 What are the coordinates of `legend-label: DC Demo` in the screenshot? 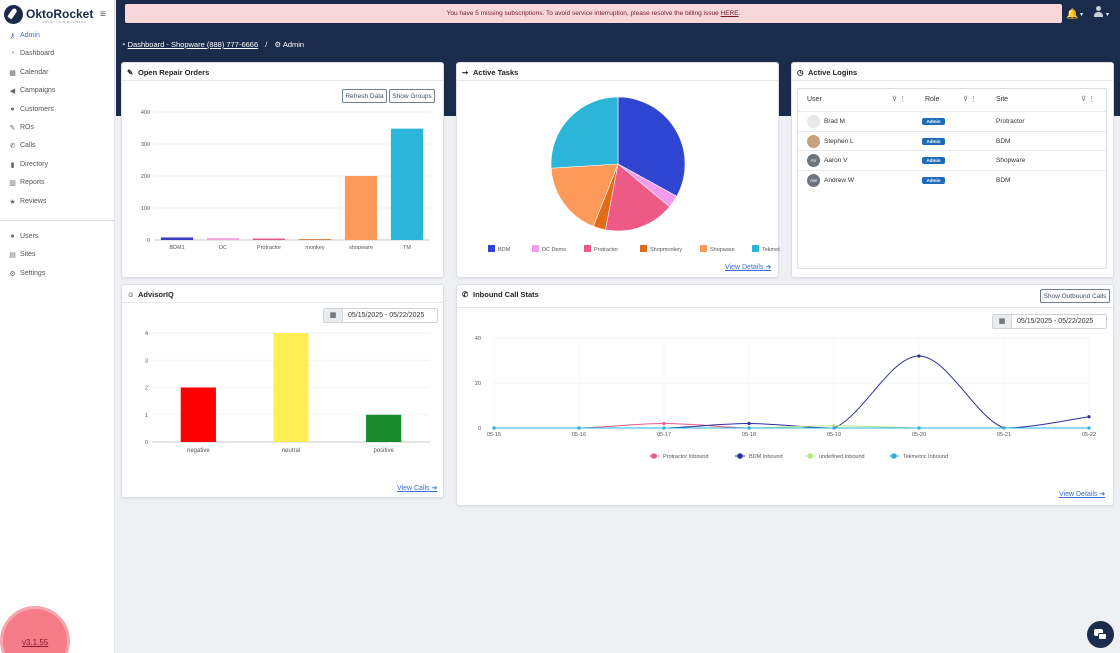 It's located at (554, 250).